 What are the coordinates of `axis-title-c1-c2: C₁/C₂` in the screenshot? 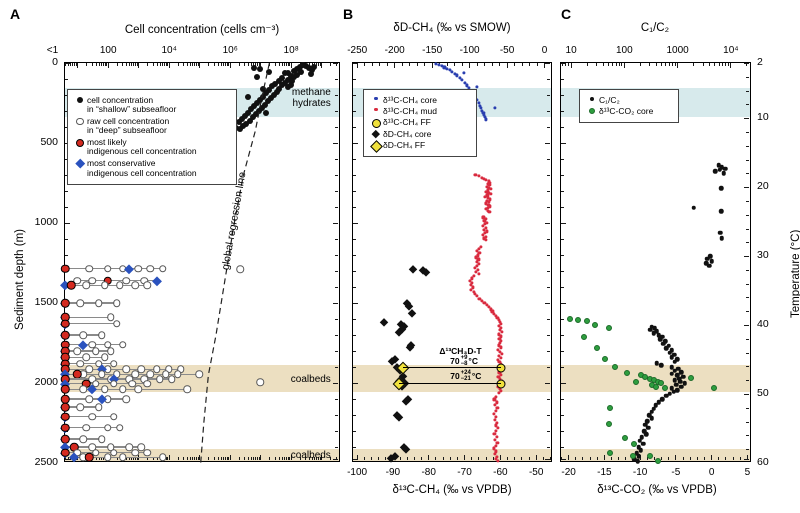 It's located at (655, 28).